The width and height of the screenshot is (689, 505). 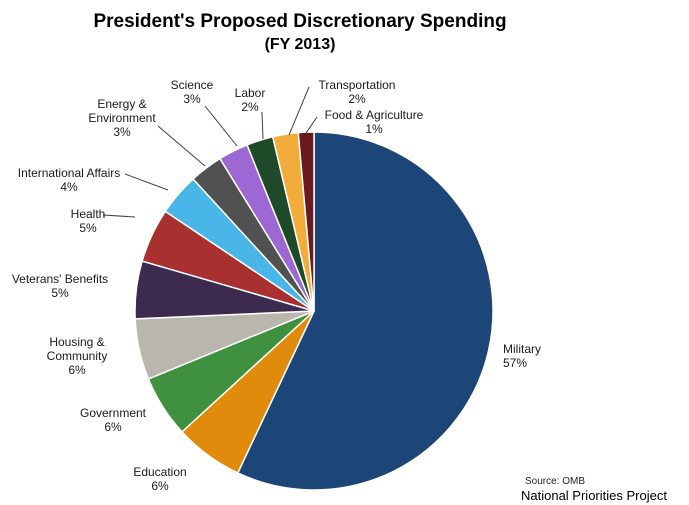 What do you see at coordinates (221, 126) in the screenshot?
I see `leader-science` at bounding box center [221, 126].